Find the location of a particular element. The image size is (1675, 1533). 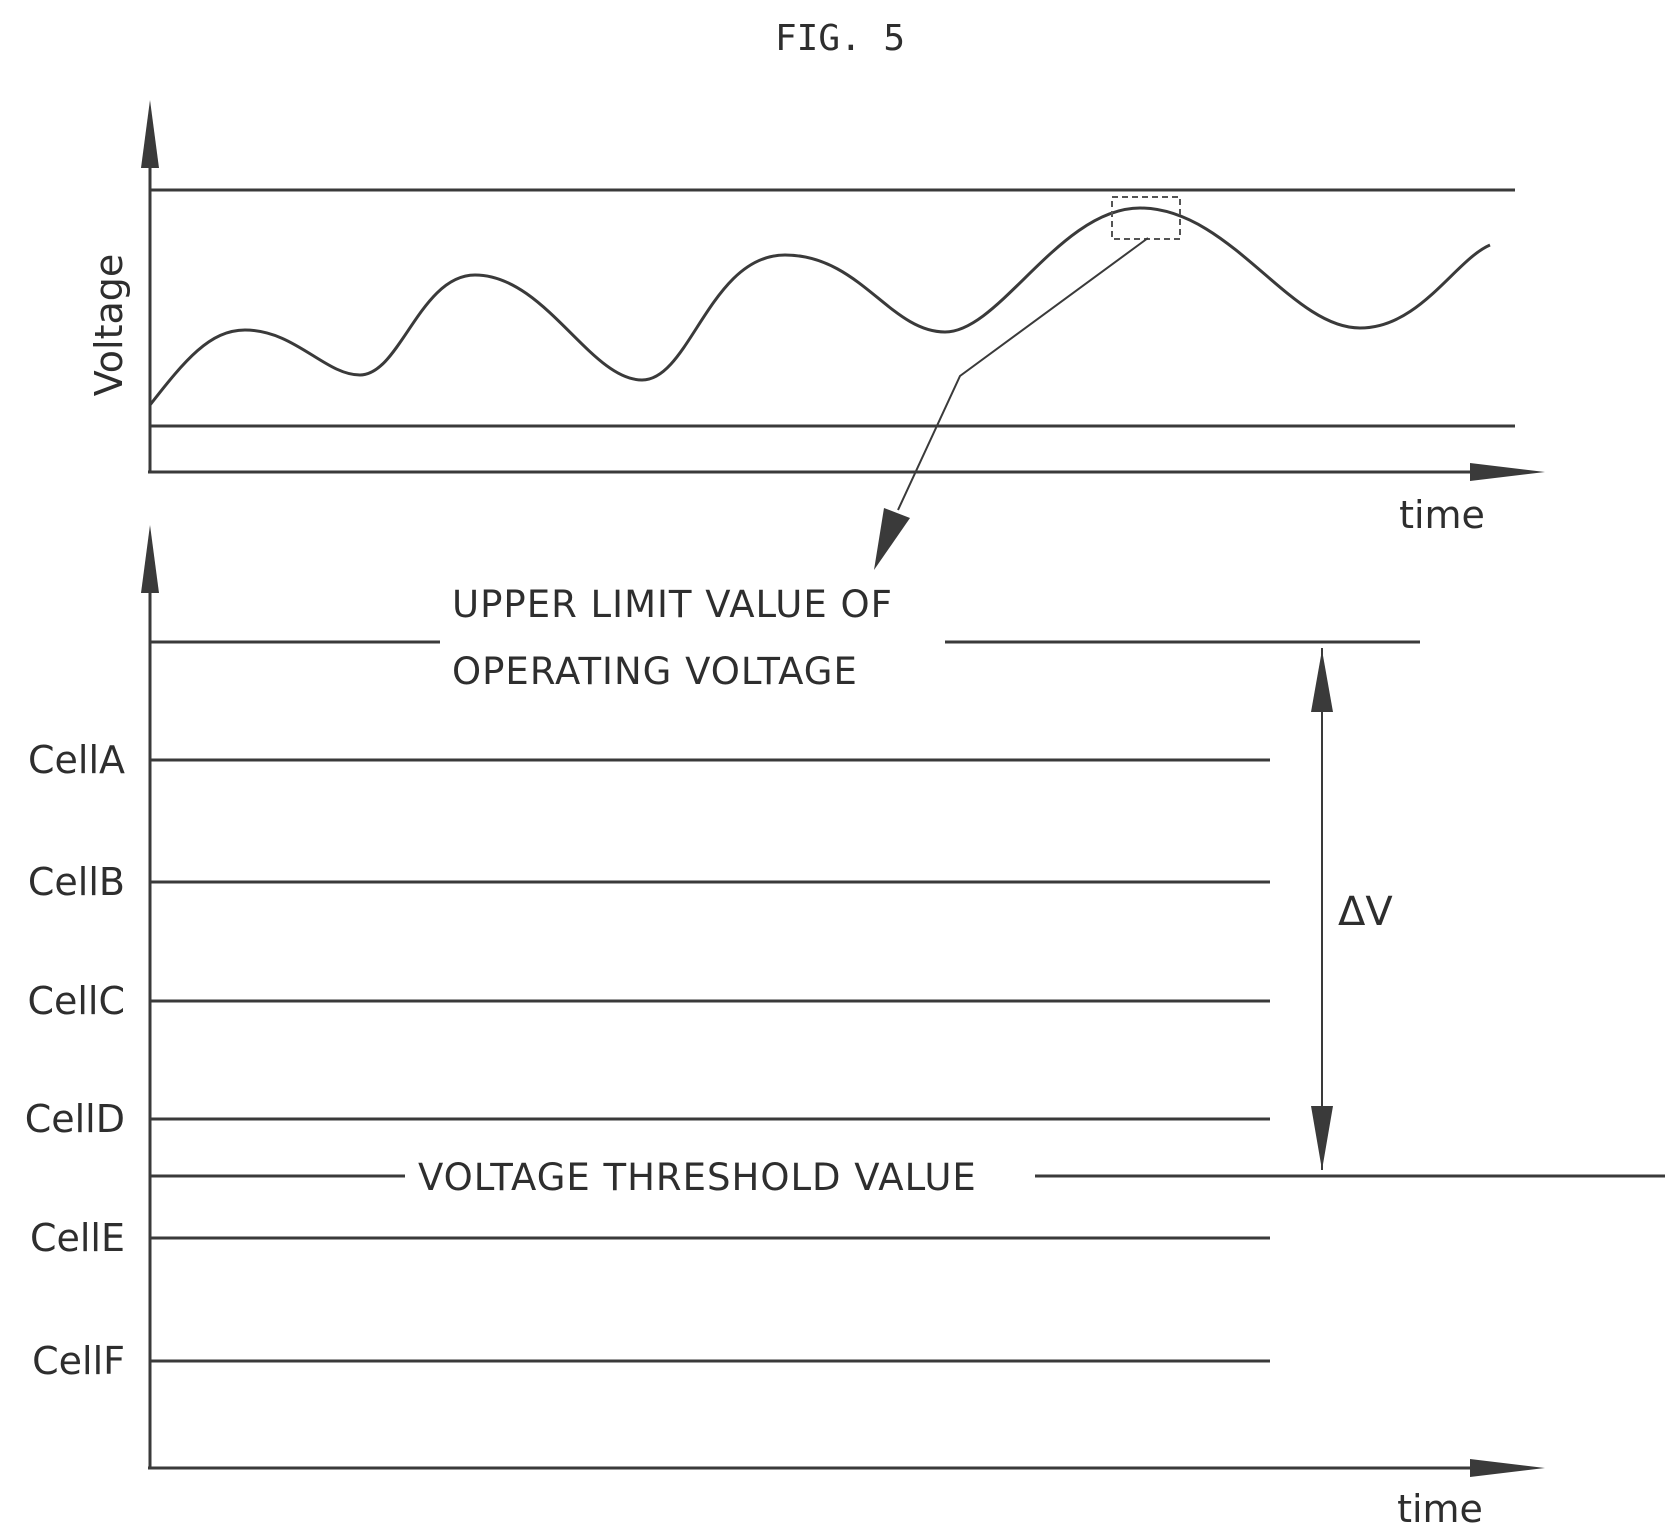

bottom-y-axis-arrow-icon is located at coordinates (150, 559).